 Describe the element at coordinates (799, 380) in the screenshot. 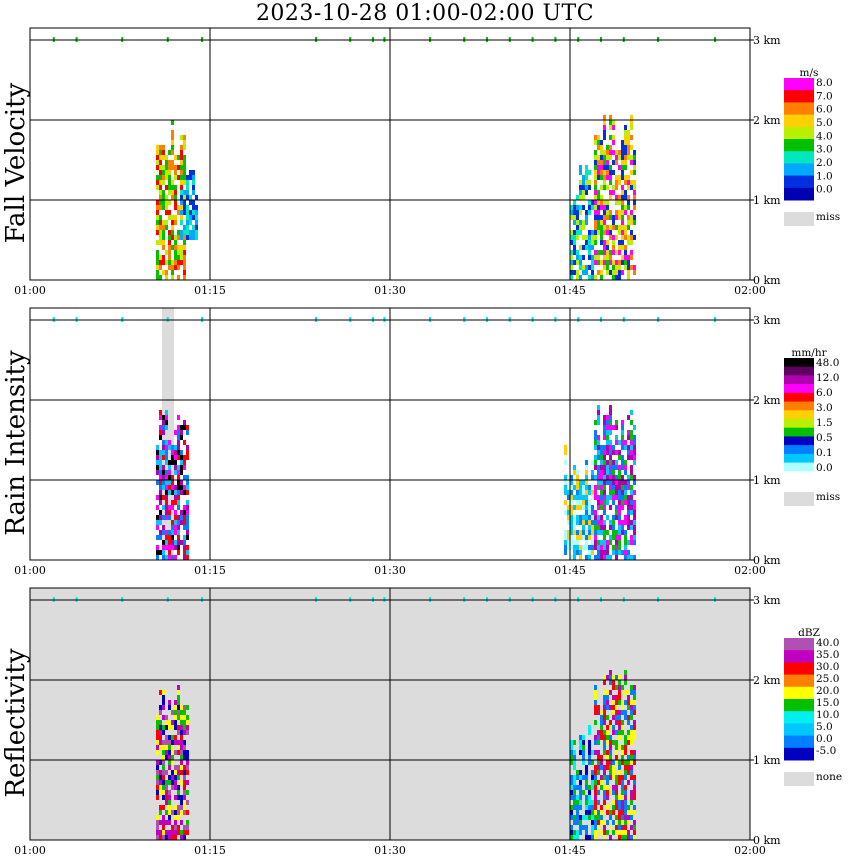

I see `legend-swatch` at that location.